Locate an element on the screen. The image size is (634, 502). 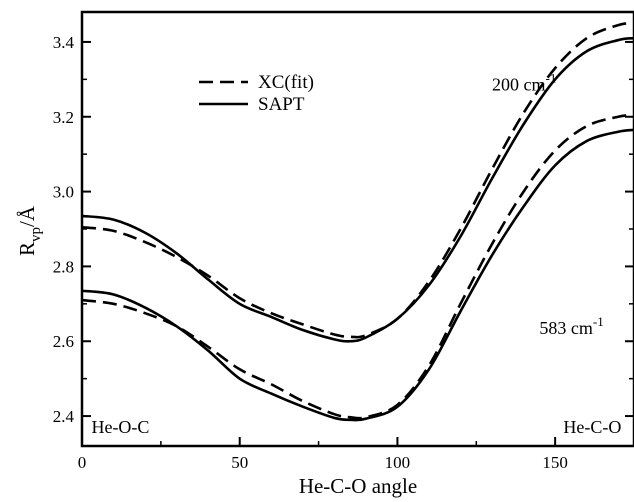
annotation-text: He-O-C is located at coordinates (120, 427).